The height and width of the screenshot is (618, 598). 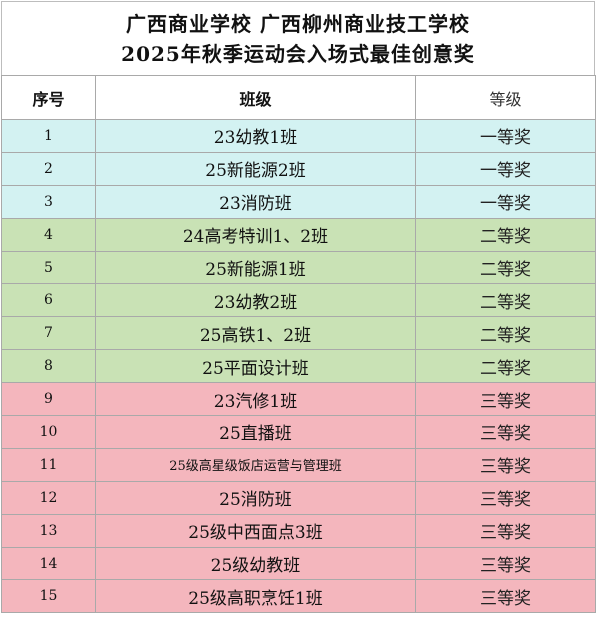 I want to click on row-class-name: 25级中西面点3班, so click(x=255, y=530).